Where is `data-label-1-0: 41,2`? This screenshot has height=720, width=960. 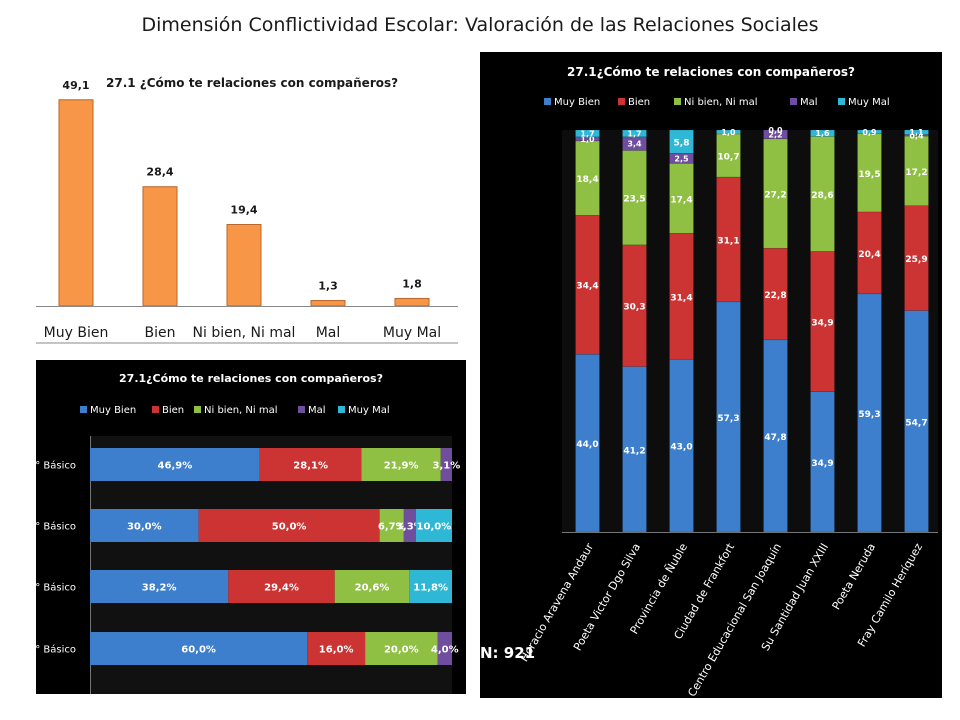
data-label-1-0: 41,2 is located at coordinates (634, 451).